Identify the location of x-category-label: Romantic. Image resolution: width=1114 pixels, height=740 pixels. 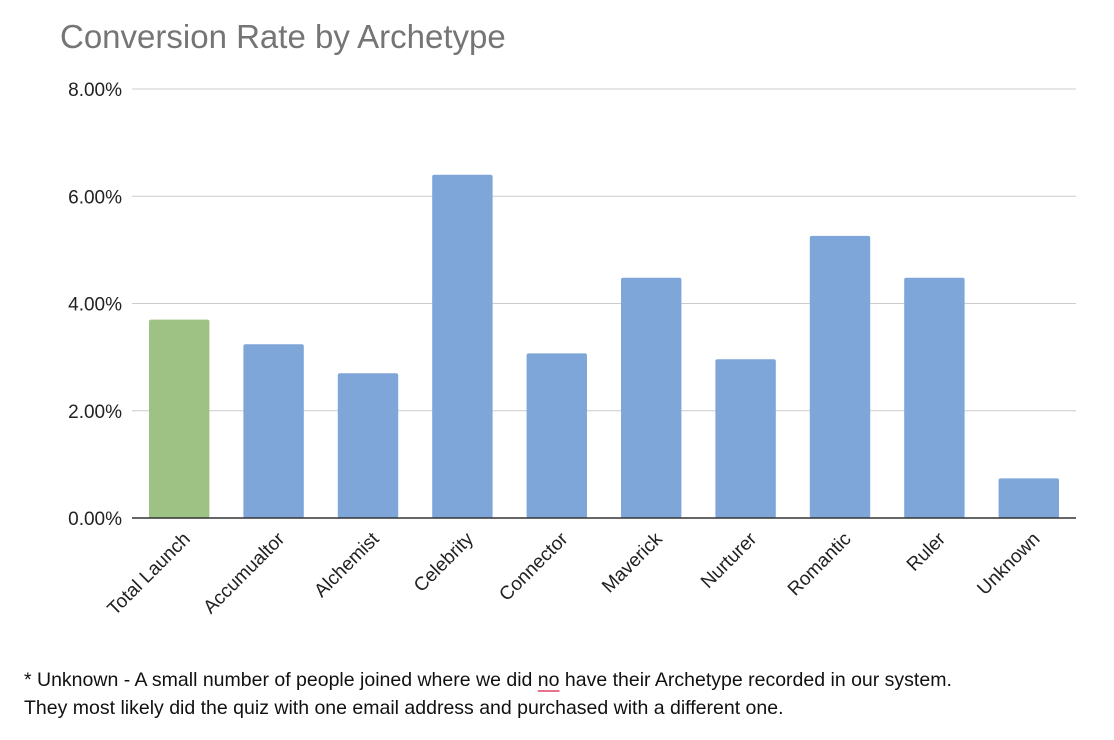
(820, 565).